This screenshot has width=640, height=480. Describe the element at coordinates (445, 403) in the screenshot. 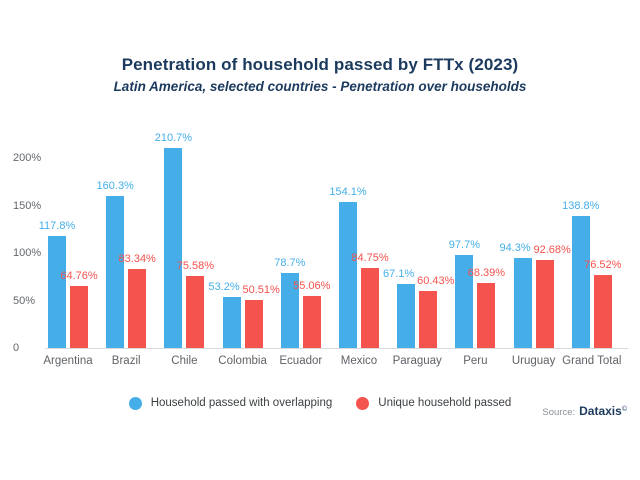

I see `legend-label-unique: Unique household passed` at that location.